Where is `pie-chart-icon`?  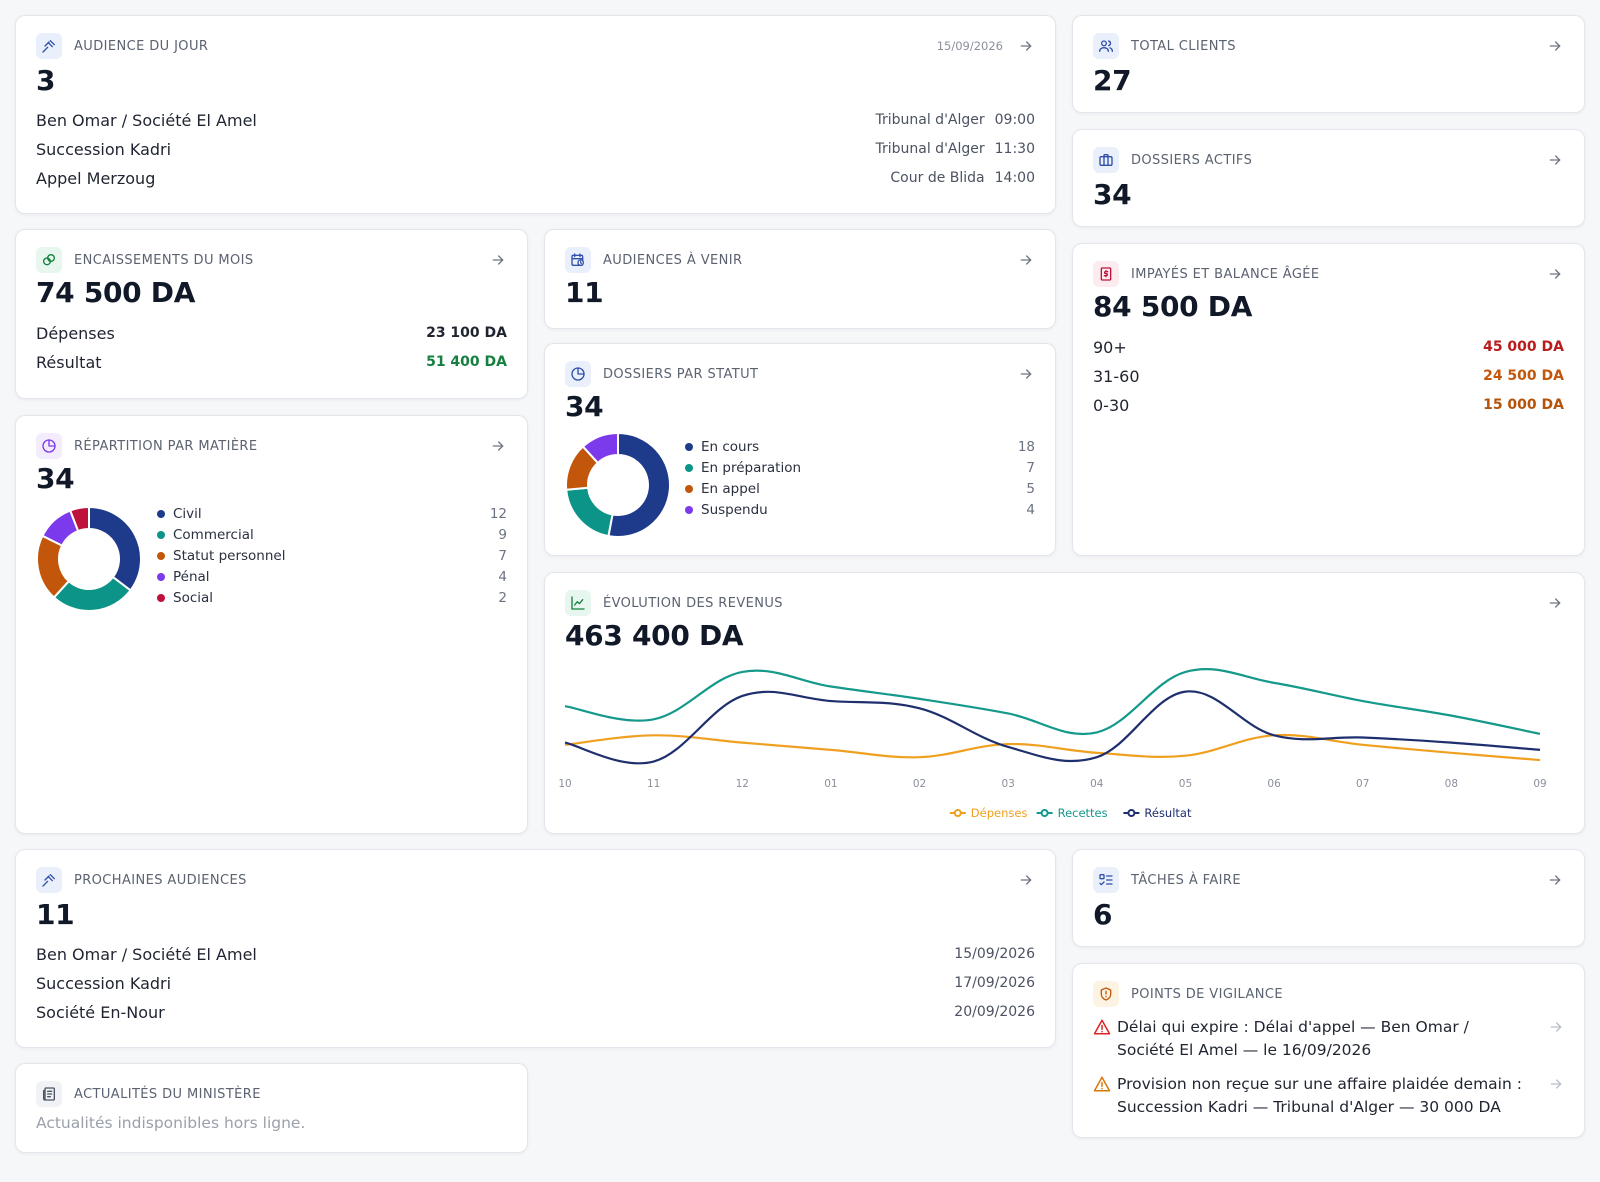 pie-chart-icon is located at coordinates (578, 374).